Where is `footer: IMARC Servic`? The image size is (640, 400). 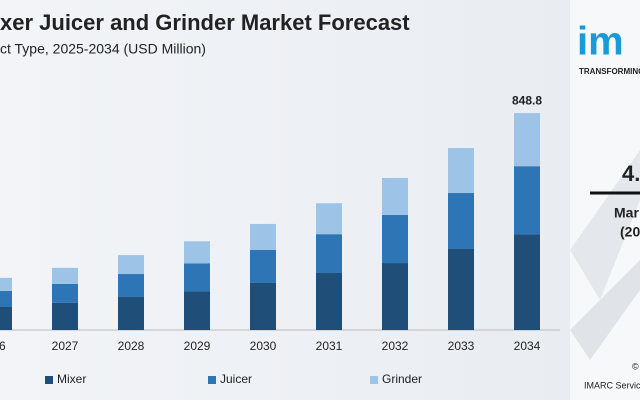 footer: IMARC Servic is located at coordinates (612, 385).